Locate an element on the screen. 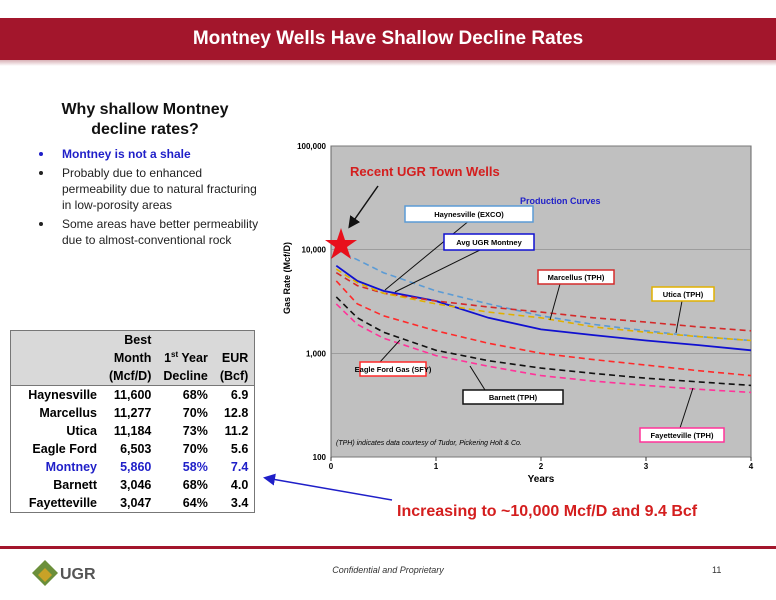 This screenshot has height=600, width=776. y-tick-label: 100 is located at coordinates (320, 457).